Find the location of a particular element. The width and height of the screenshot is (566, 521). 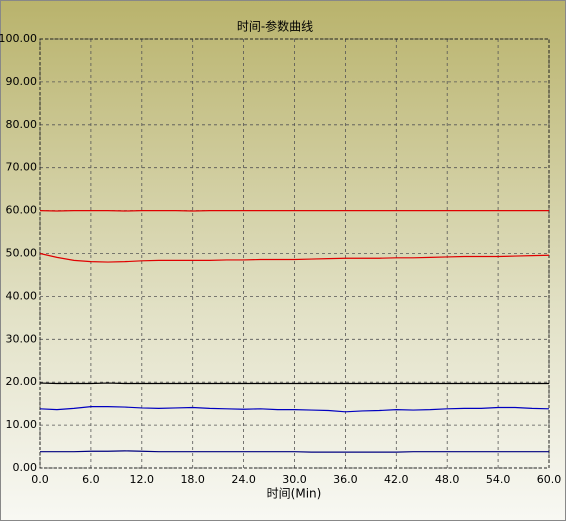

y-tick-label: 40.00 is located at coordinates (22, 295).